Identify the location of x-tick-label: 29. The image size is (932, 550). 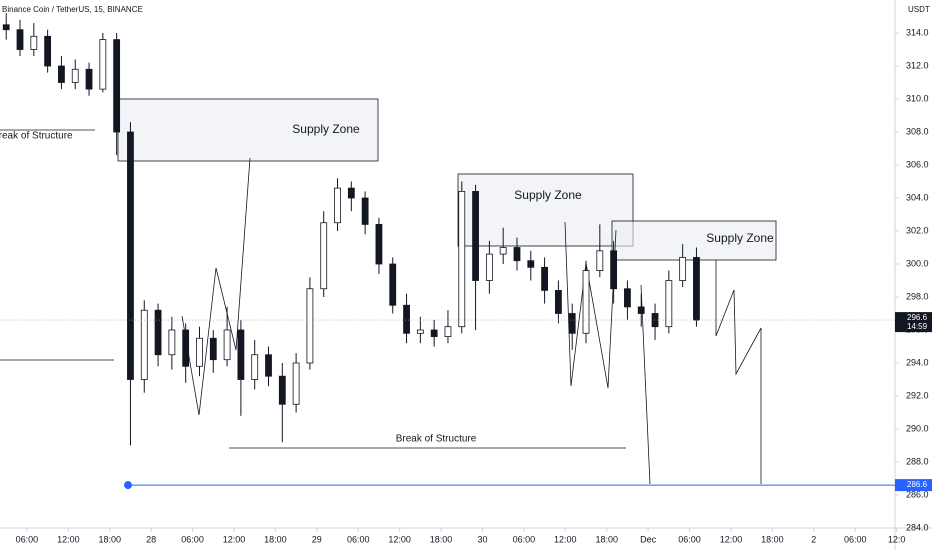
(317, 539).